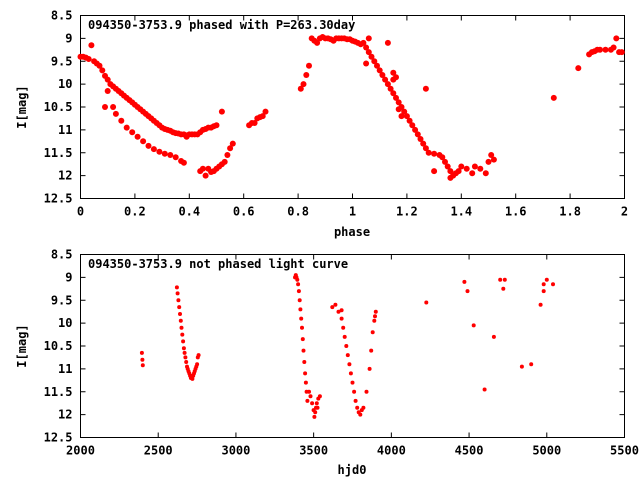 This screenshot has width=640, height=480. I want to click on top-x-tick-label: 0.6, so click(244, 212).